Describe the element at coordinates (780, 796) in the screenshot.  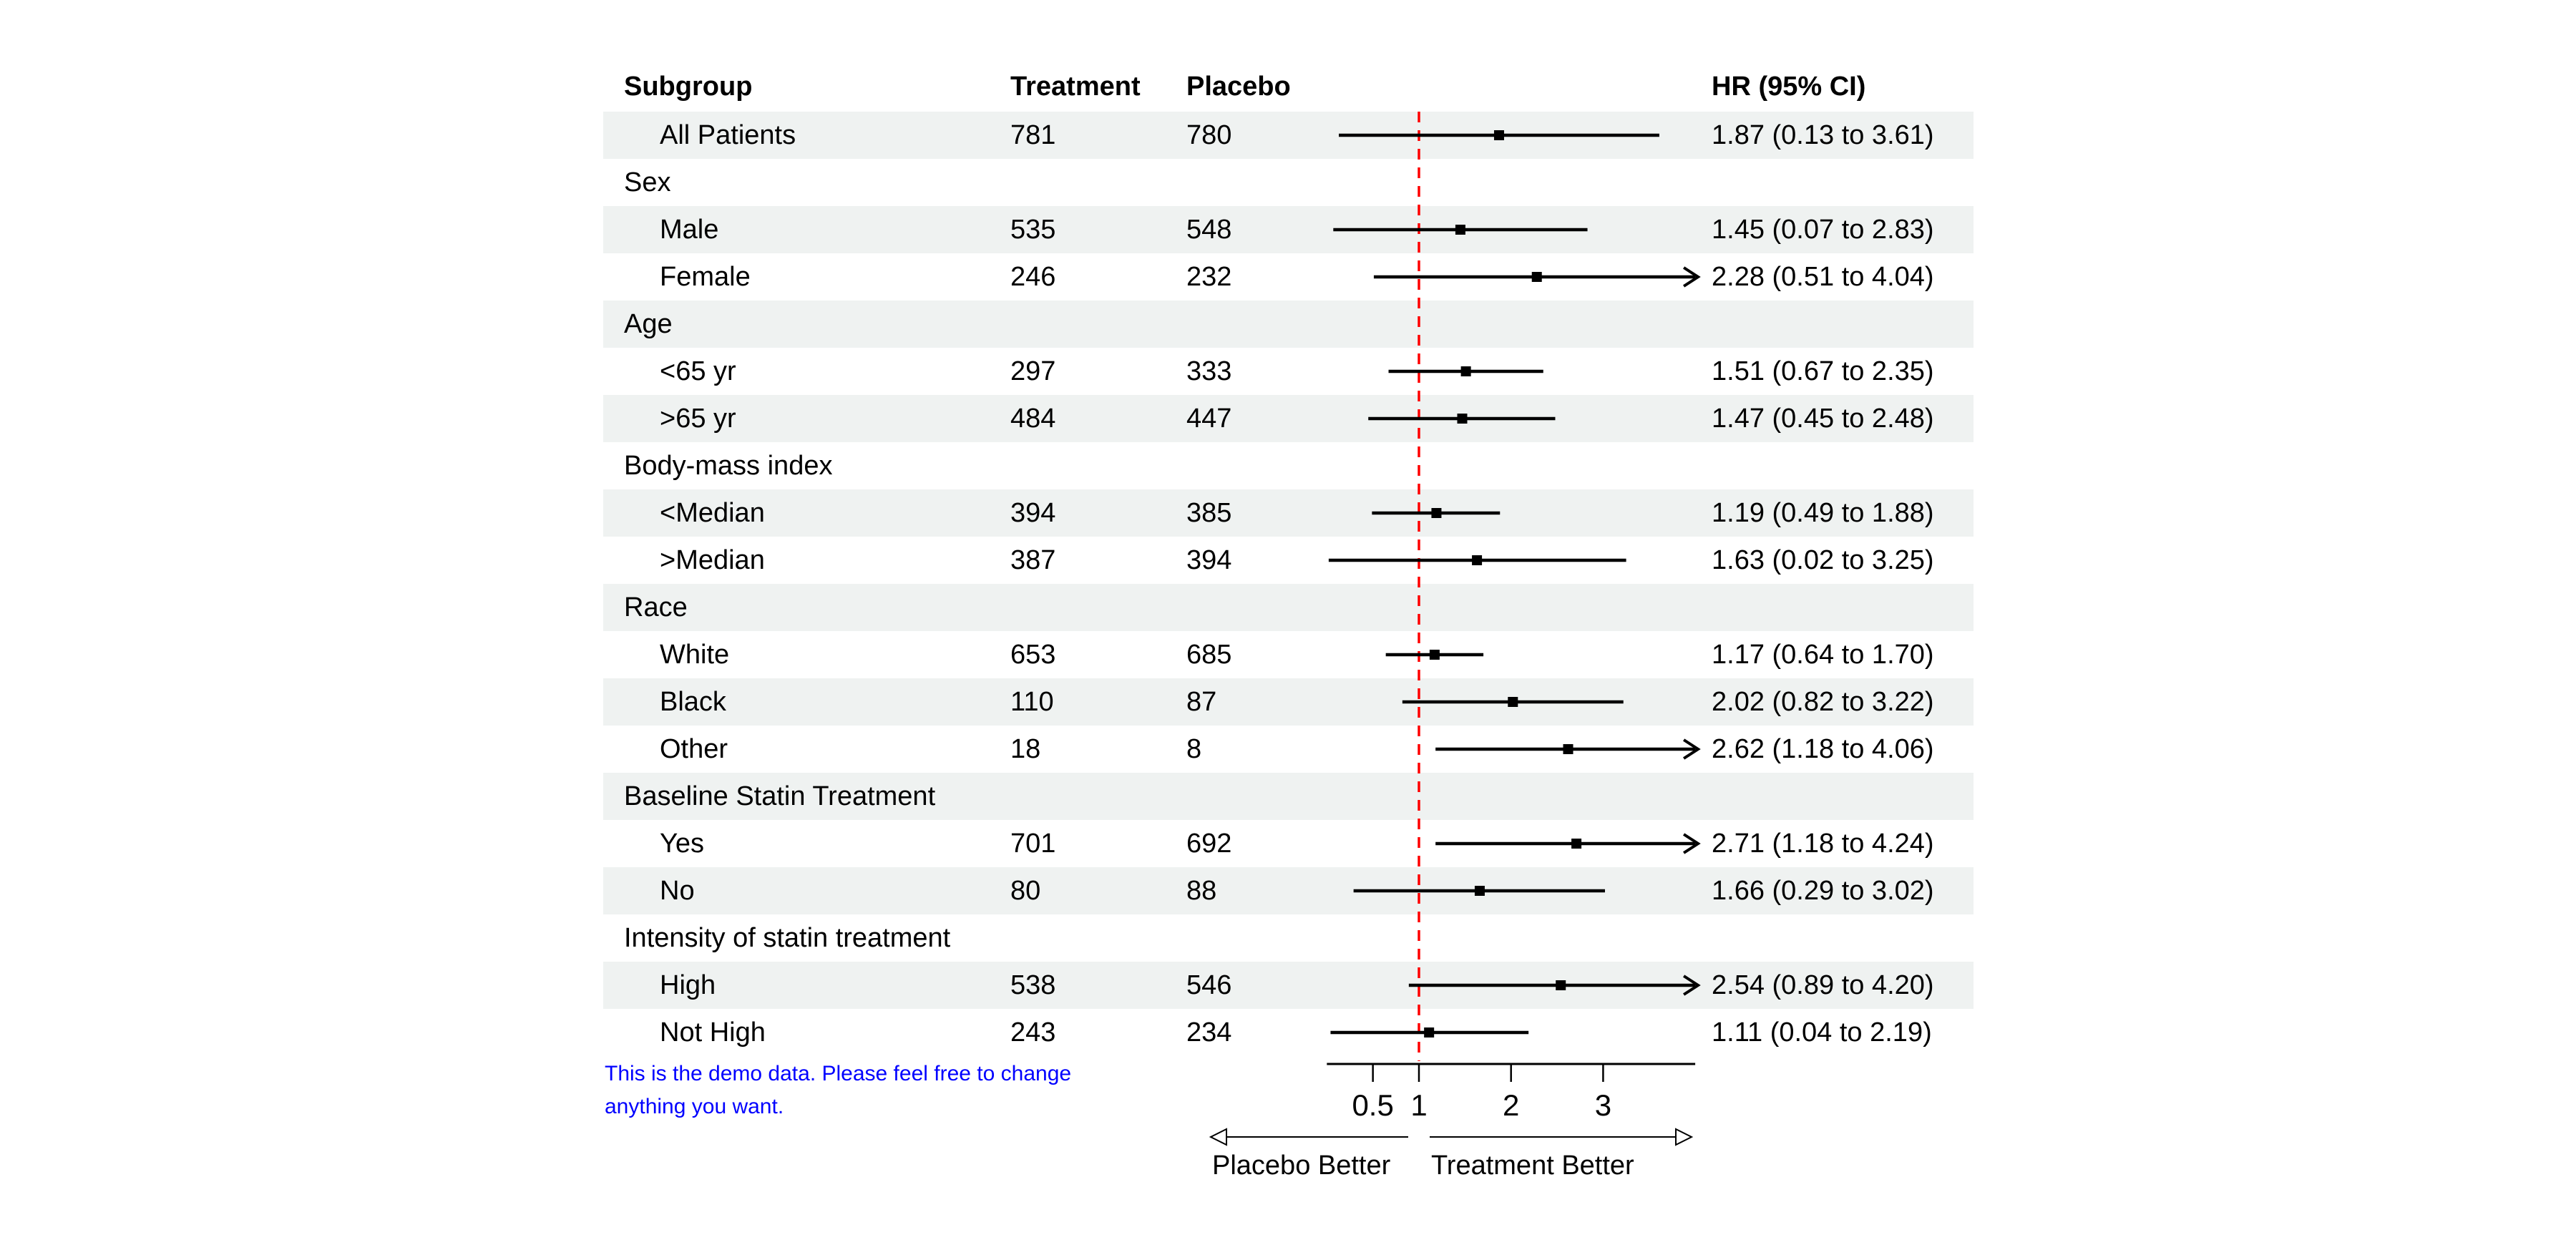
I see `group-label: Baseline Statin Treatment` at that location.